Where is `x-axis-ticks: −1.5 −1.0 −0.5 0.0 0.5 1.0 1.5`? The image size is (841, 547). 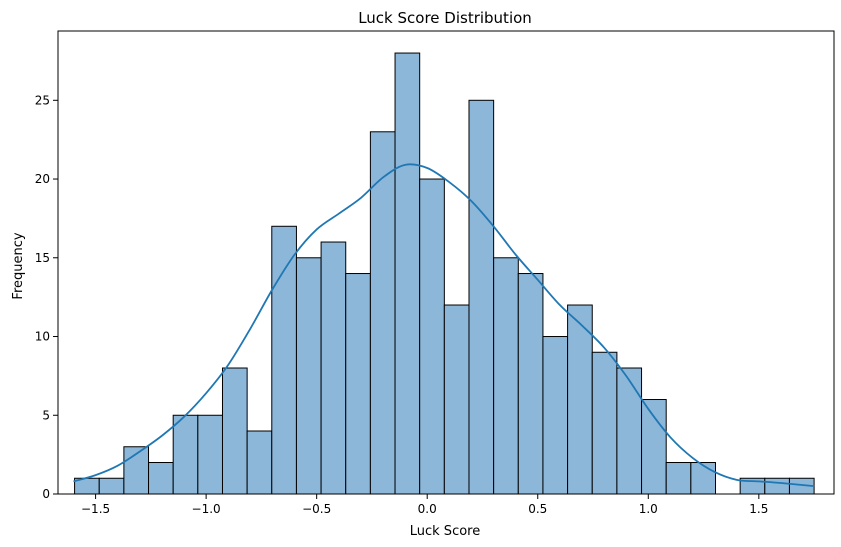
x-axis-ticks: −1.5 −1.0 −0.5 0.0 0.5 1.0 1.5 is located at coordinates (424, 505).